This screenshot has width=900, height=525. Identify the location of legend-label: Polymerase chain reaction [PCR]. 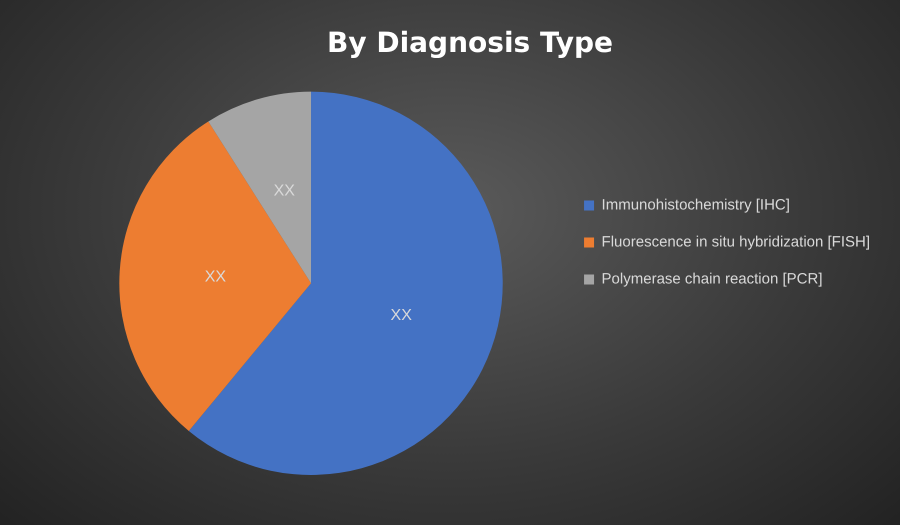
(712, 279).